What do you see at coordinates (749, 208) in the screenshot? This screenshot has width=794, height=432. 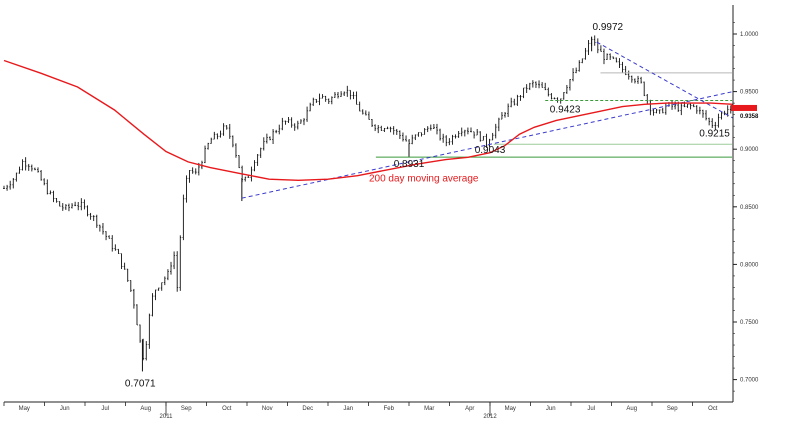 I see `y-tick-label: 0.8500` at bounding box center [749, 208].